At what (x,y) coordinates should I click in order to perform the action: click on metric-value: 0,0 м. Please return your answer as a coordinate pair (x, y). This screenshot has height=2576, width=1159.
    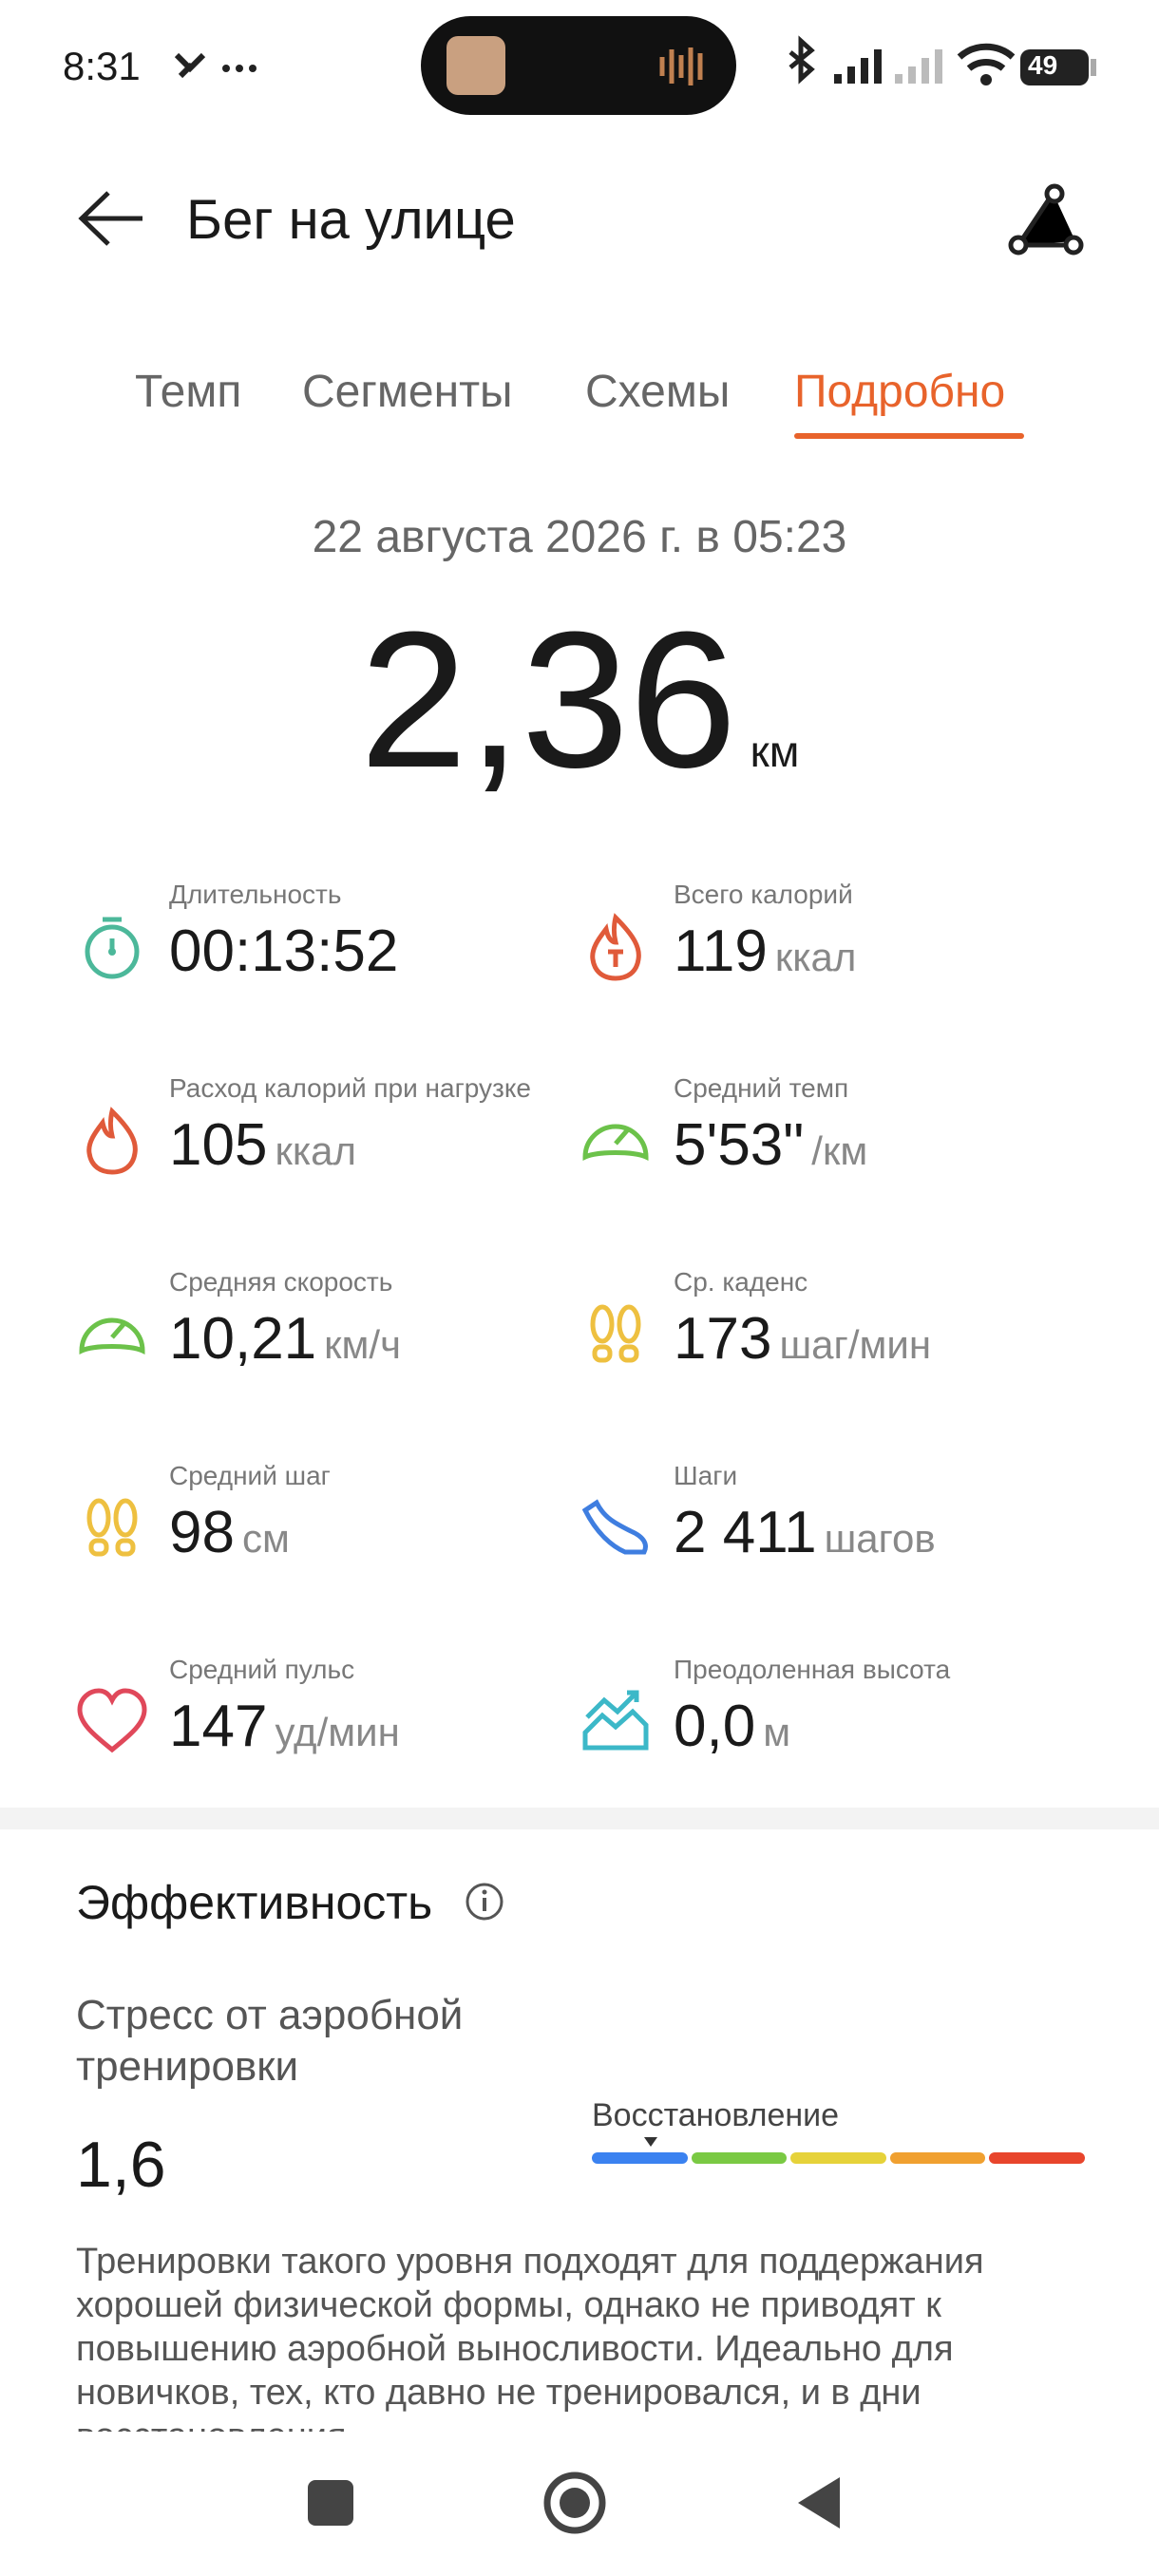
    Looking at the image, I should click on (732, 1726).